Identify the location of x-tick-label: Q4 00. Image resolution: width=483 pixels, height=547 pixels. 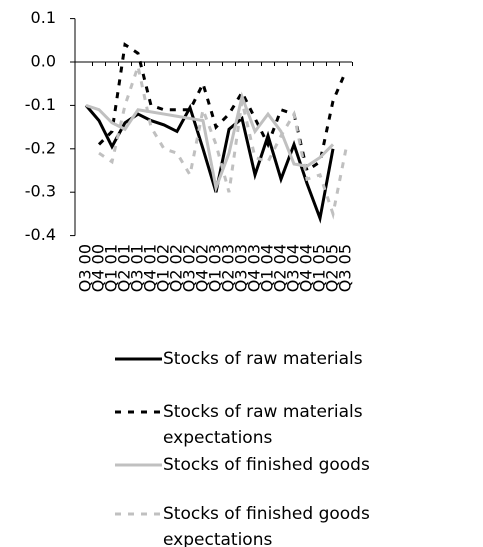
(98, 268).